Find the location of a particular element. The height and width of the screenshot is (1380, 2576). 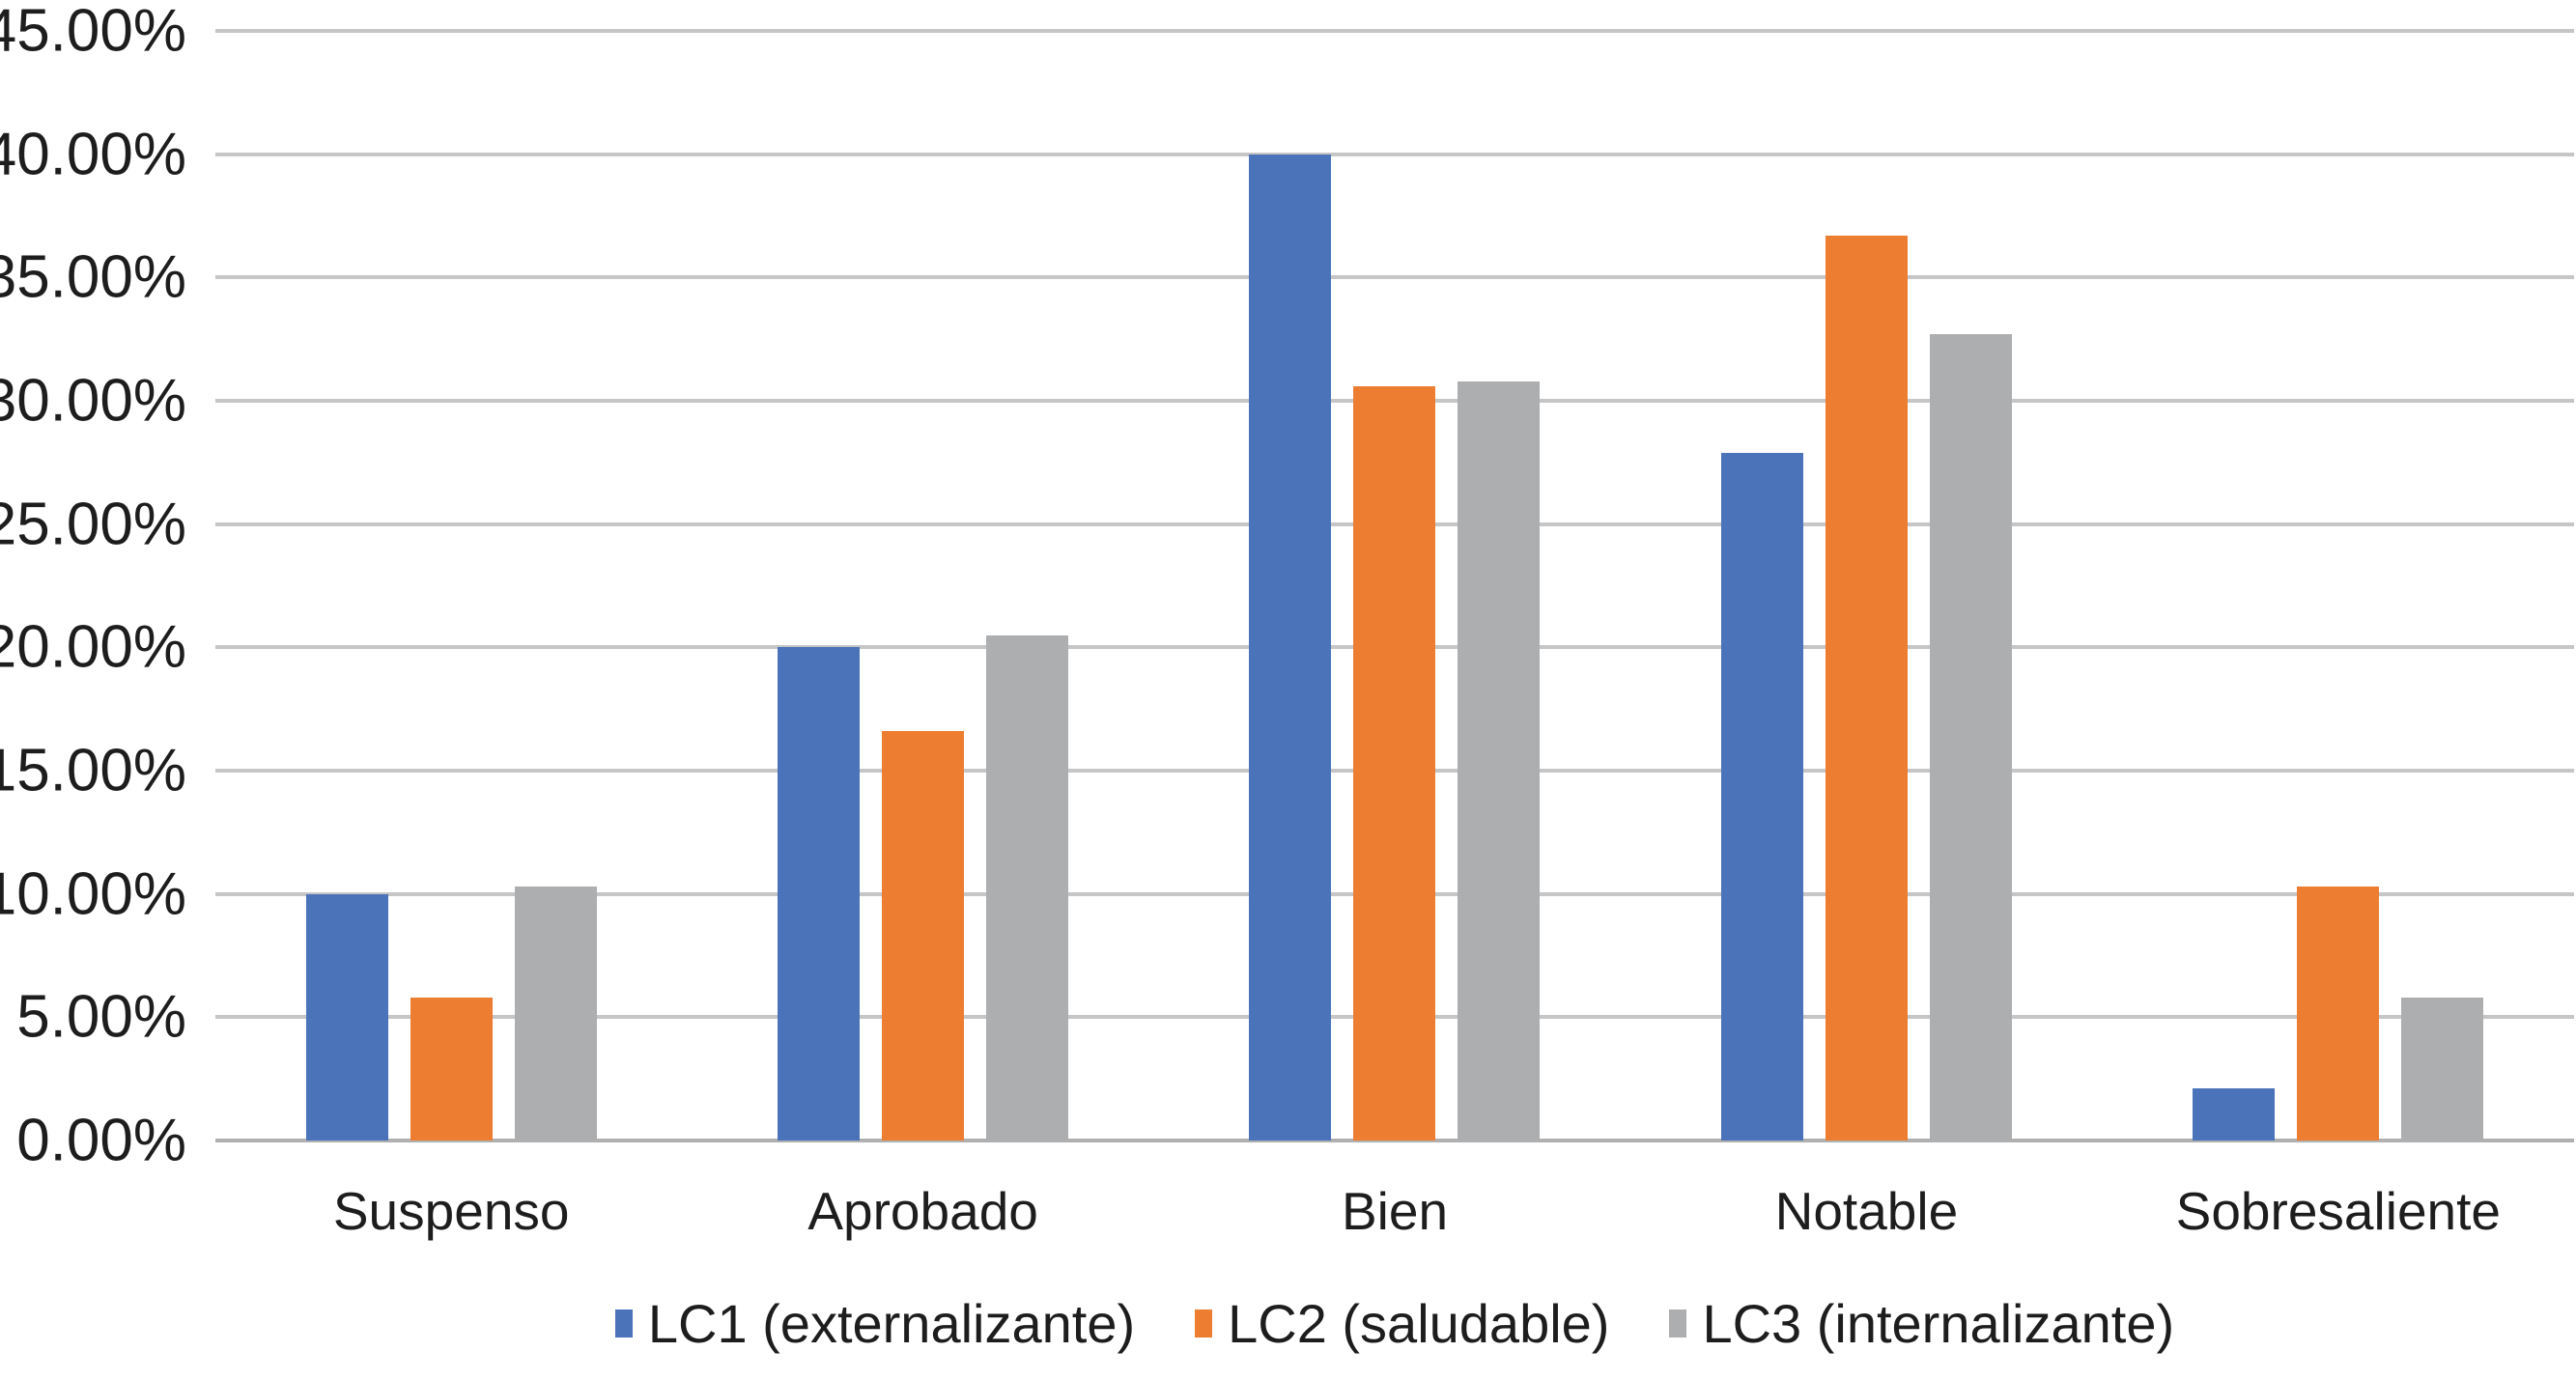

legend-item-lc1: LC1 (externalizante) is located at coordinates (875, 1323).